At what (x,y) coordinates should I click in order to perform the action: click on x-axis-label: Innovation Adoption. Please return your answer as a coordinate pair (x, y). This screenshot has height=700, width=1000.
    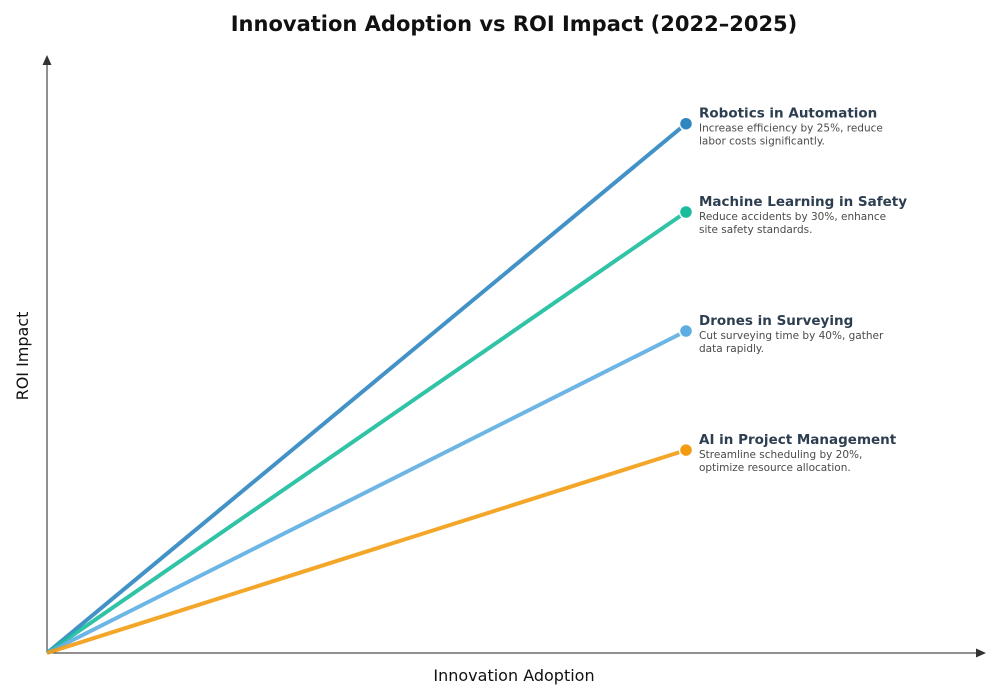
    Looking at the image, I should click on (513, 675).